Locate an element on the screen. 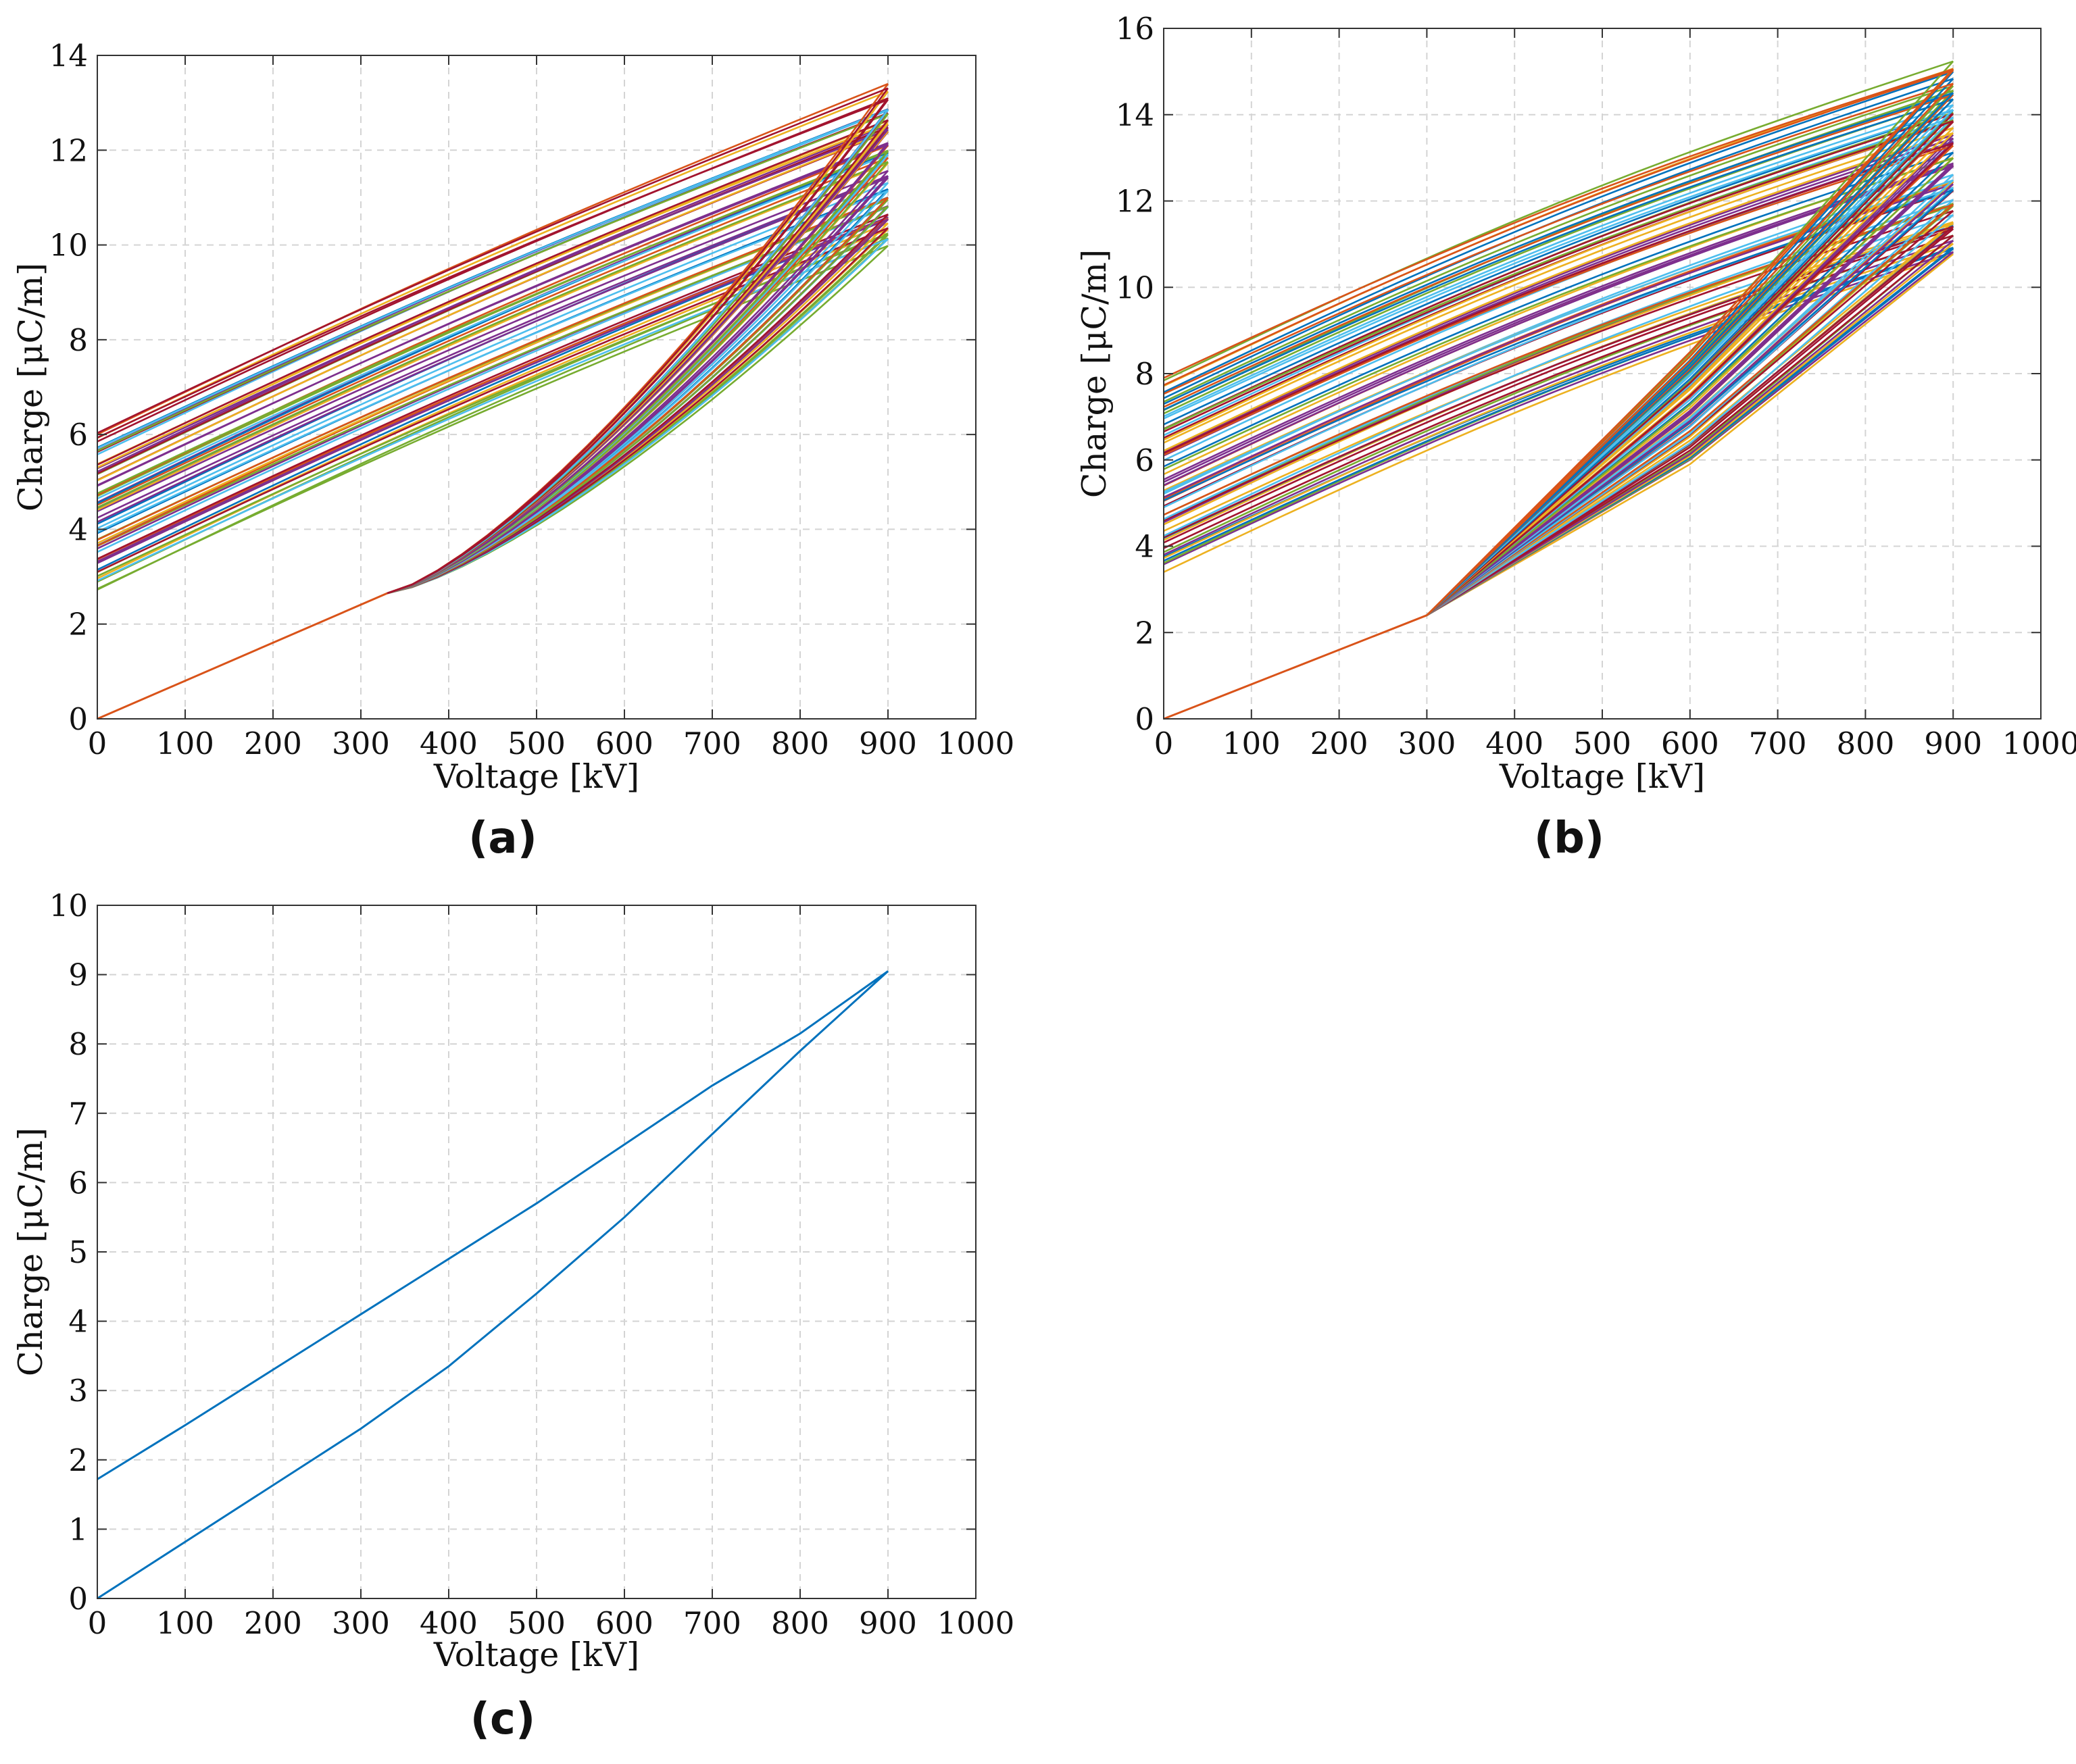  y-tick-label: 7 is located at coordinates (78, 1114).